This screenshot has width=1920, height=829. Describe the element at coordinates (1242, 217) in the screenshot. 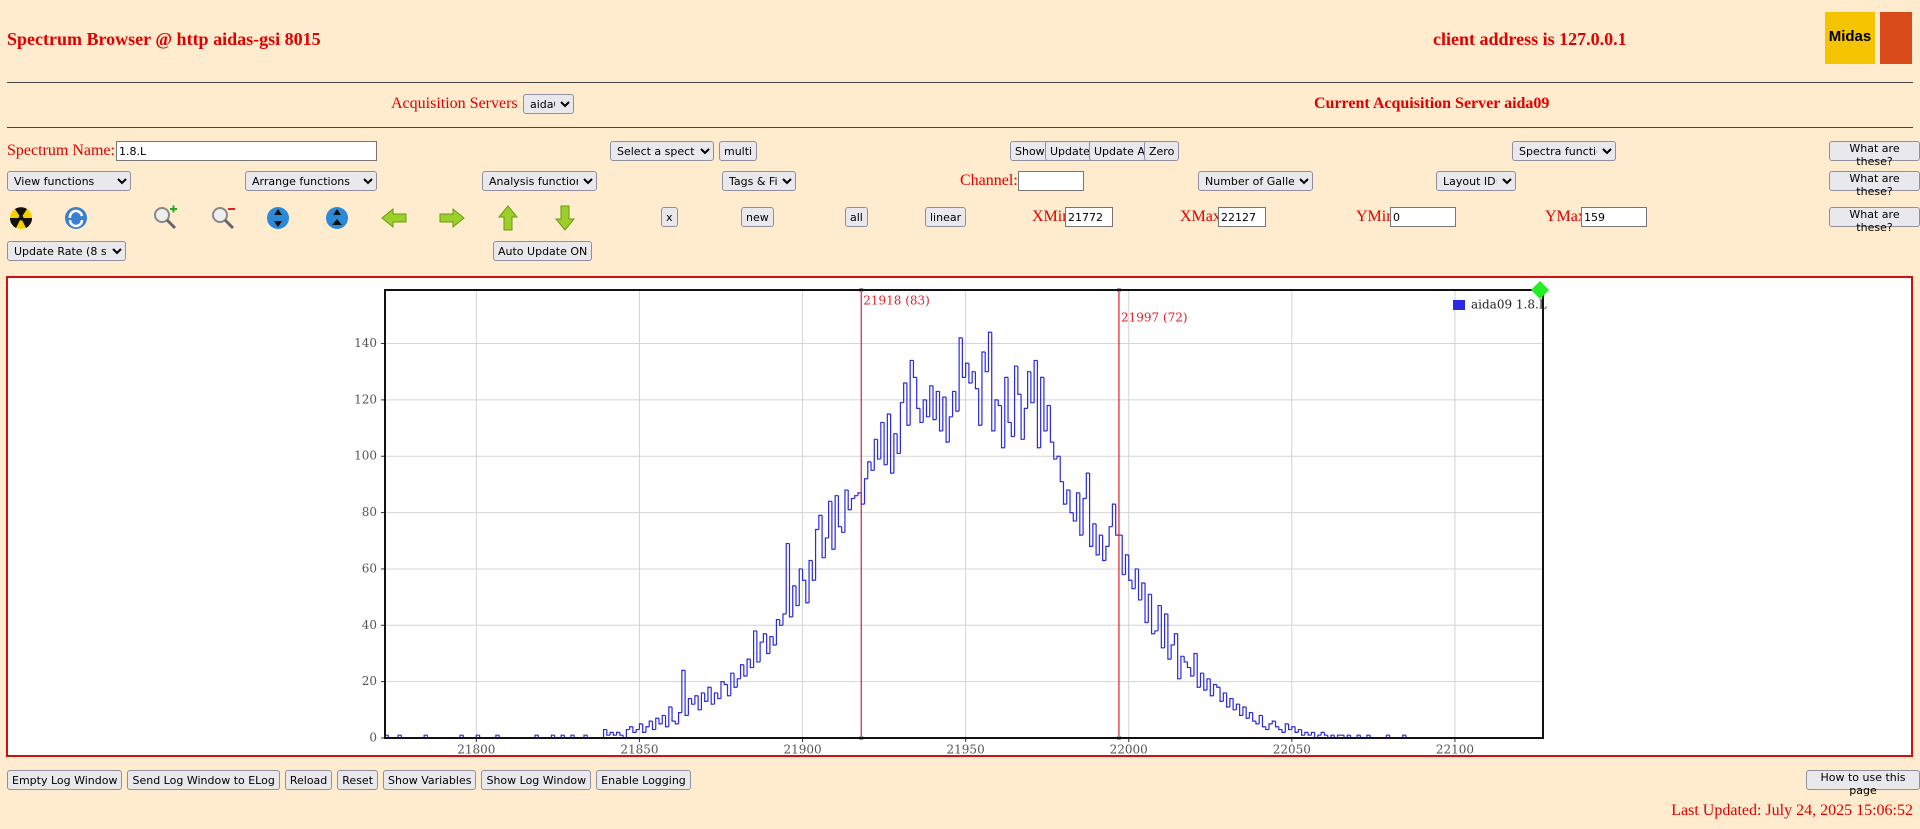

I see `xmax-input` at that location.